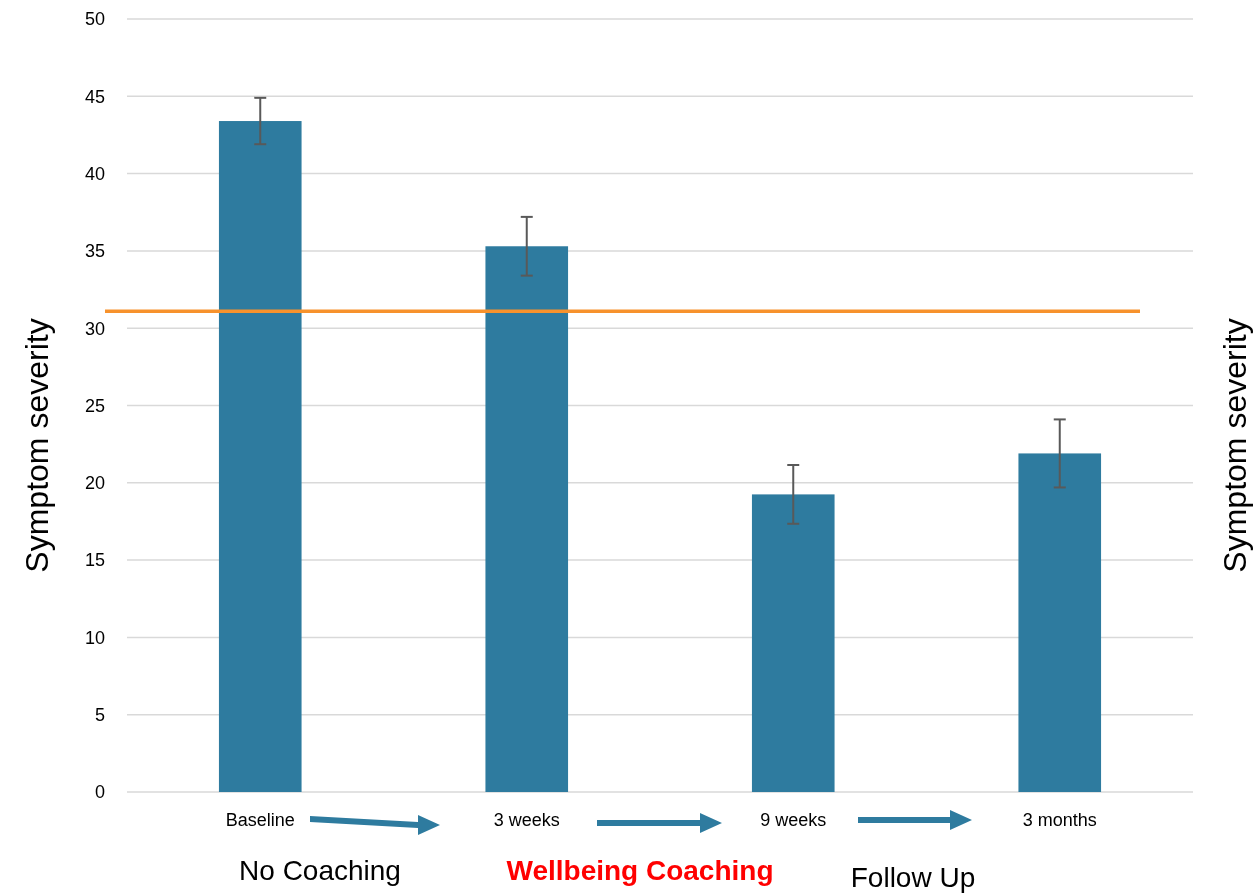  Describe the element at coordinates (99, 715) in the screenshot. I see `y-tick-label: 5` at that location.